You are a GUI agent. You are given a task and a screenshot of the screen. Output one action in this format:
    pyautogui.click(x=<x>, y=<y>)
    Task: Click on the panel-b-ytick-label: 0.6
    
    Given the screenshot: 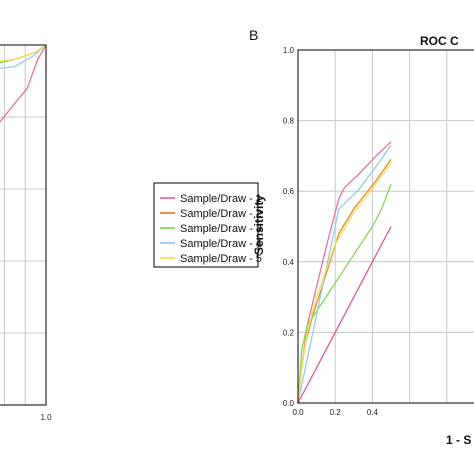 What is the action you would take?
    pyautogui.click(x=289, y=191)
    